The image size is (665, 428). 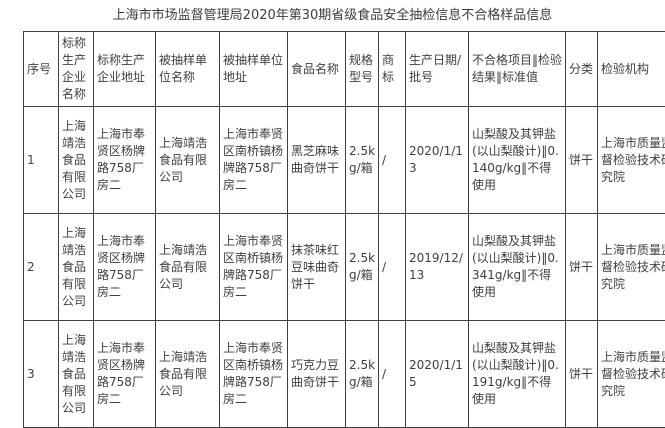 What do you see at coordinates (76, 69) in the screenshot?
I see `column-header-manufacturer: 标称生产企业名称` at bounding box center [76, 69].